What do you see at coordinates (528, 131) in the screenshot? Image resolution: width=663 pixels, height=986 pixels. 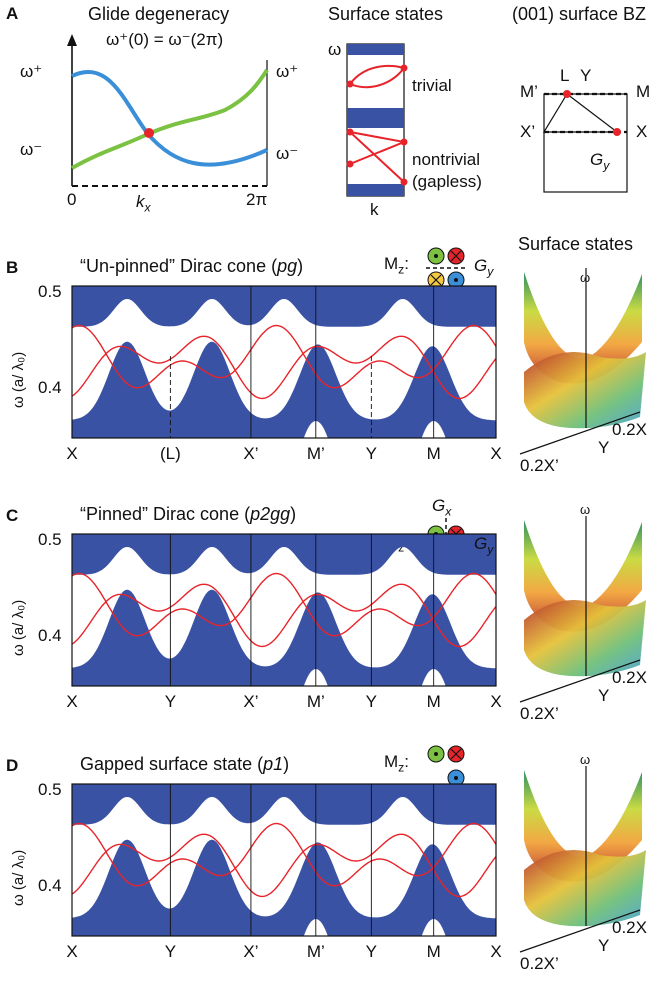 I see `bz-x-prime: X’` at bounding box center [528, 131].